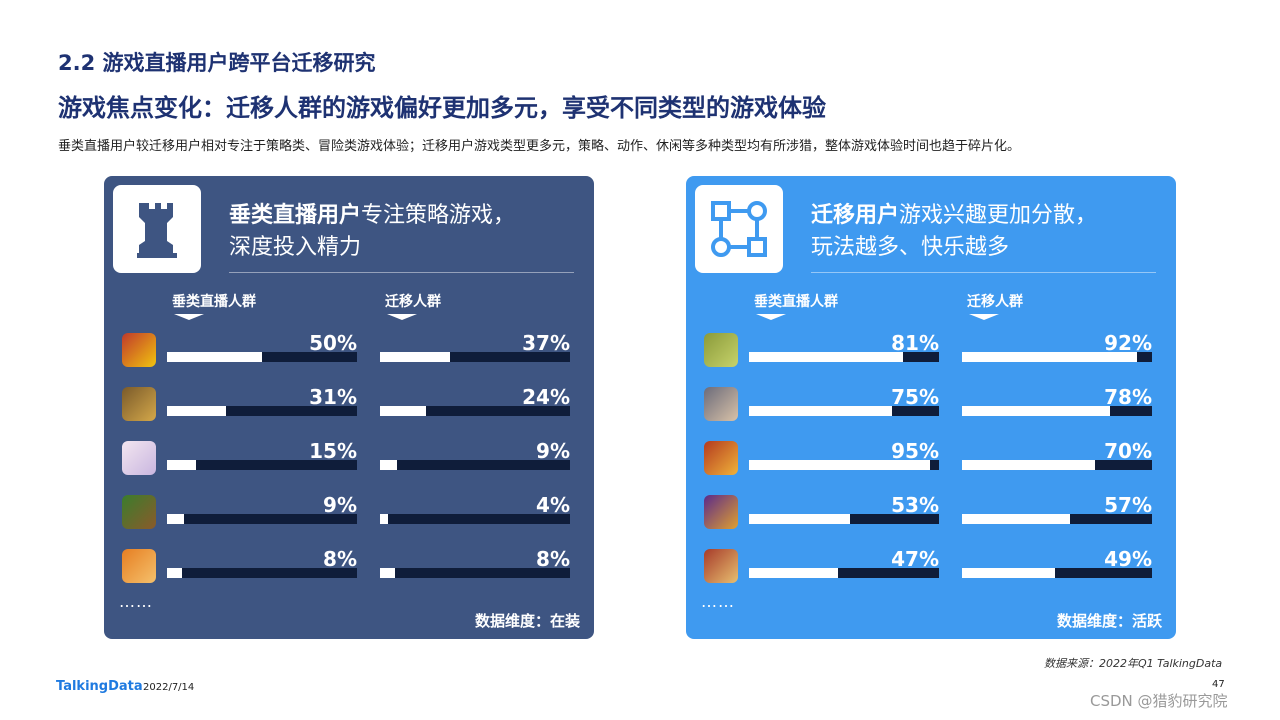  I want to click on data-source: 数据来源：2022年Q1 TalkingData, so click(1133, 663).